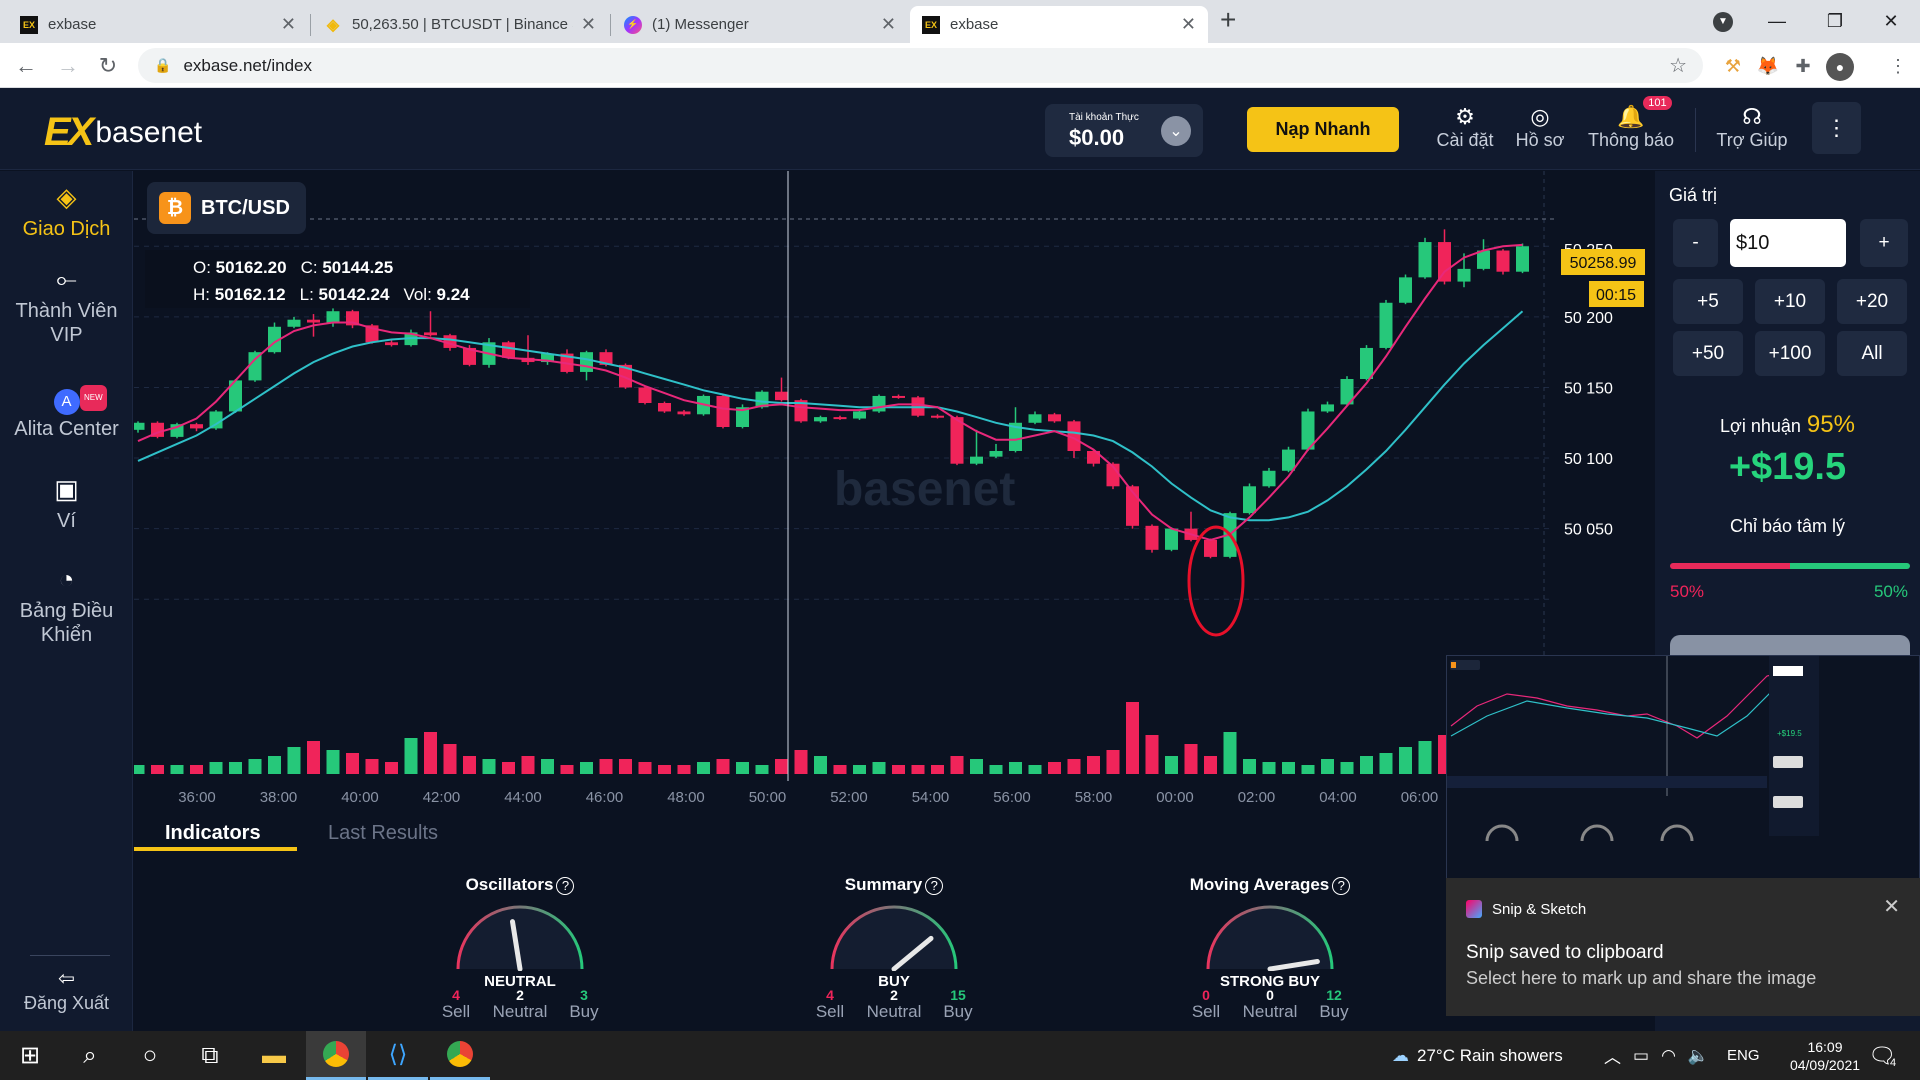 This screenshot has height=1080, width=1920. Describe the element at coordinates (68, 65) in the screenshot. I see `forward-button: →` at that location.